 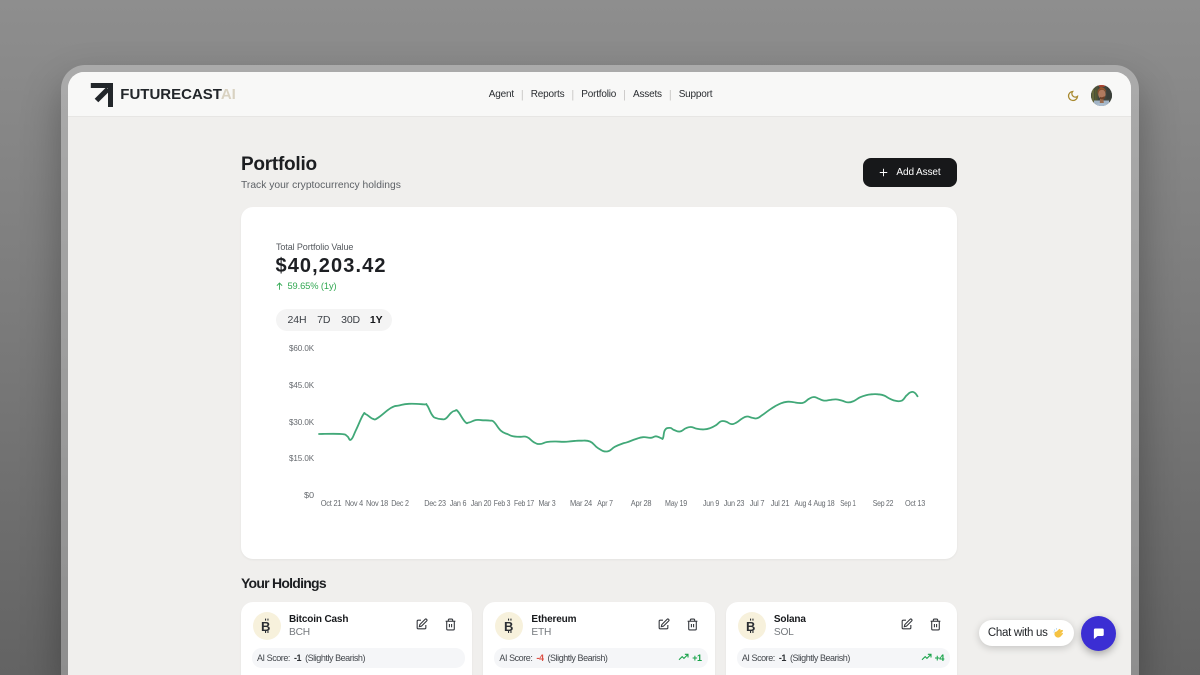 I want to click on svg-text: Feb 3, so click(x=502, y=503).